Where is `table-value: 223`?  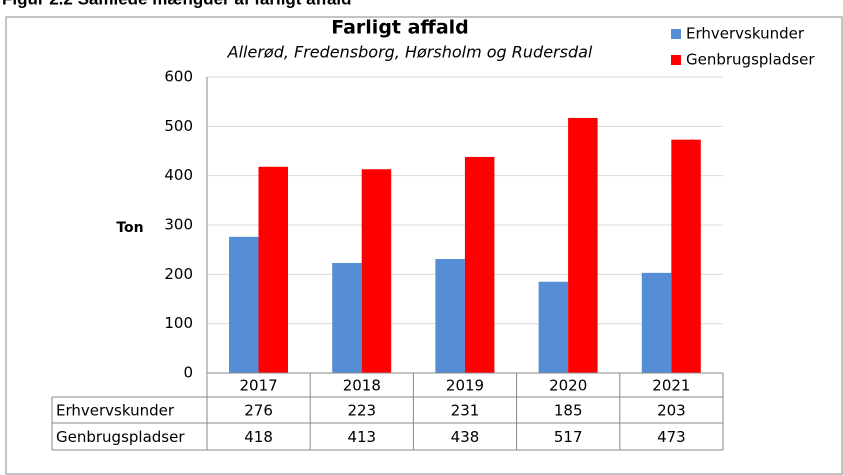 table-value: 223 is located at coordinates (361, 411).